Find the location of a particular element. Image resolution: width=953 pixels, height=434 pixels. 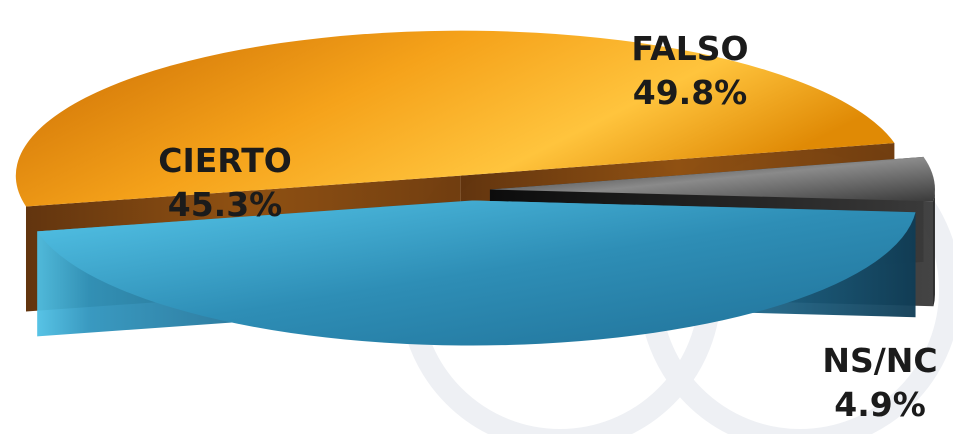

pie-slice-top-nsnc is located at coordinates (712, 179).